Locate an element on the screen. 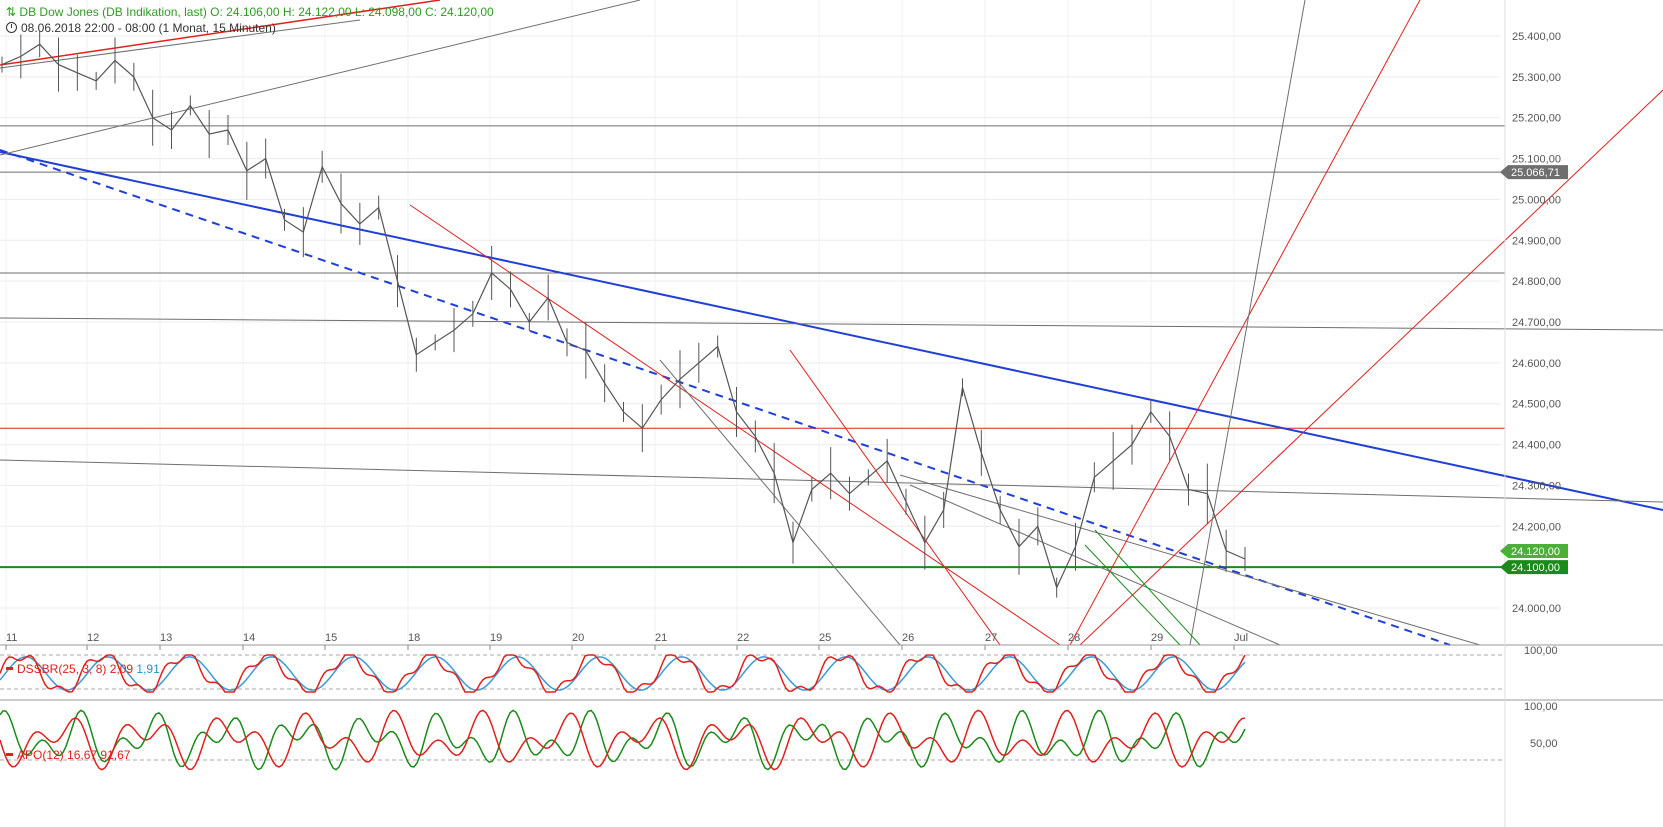 This screenshot has width=1663, height=827. apo-green-line is located at coordinates (623, 740).